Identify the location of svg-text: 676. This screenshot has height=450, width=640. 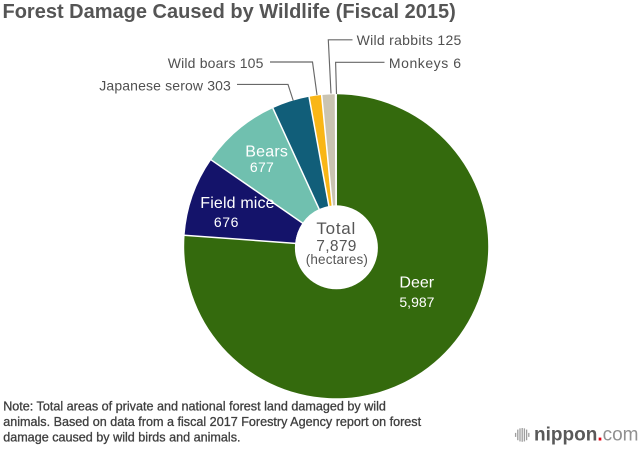
(226, 222).